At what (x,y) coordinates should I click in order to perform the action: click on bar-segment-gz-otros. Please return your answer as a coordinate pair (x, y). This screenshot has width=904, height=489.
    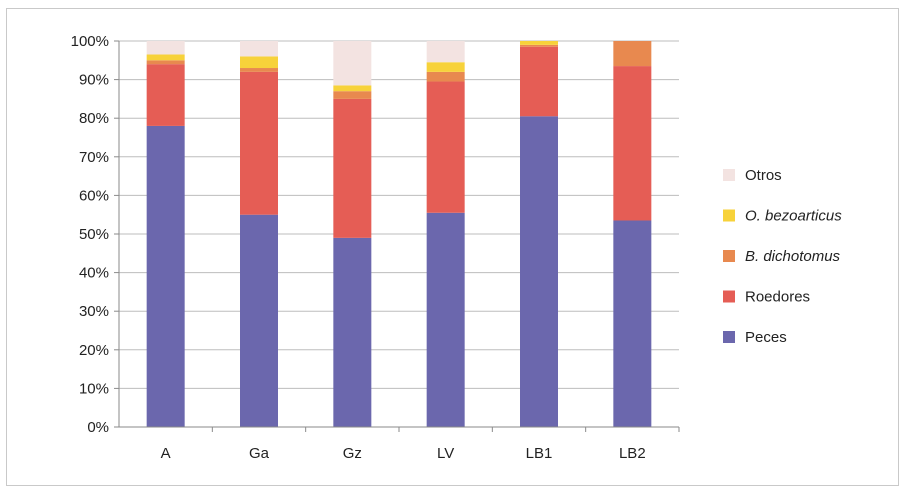
    Looking at the image, I should click on (352, 63).